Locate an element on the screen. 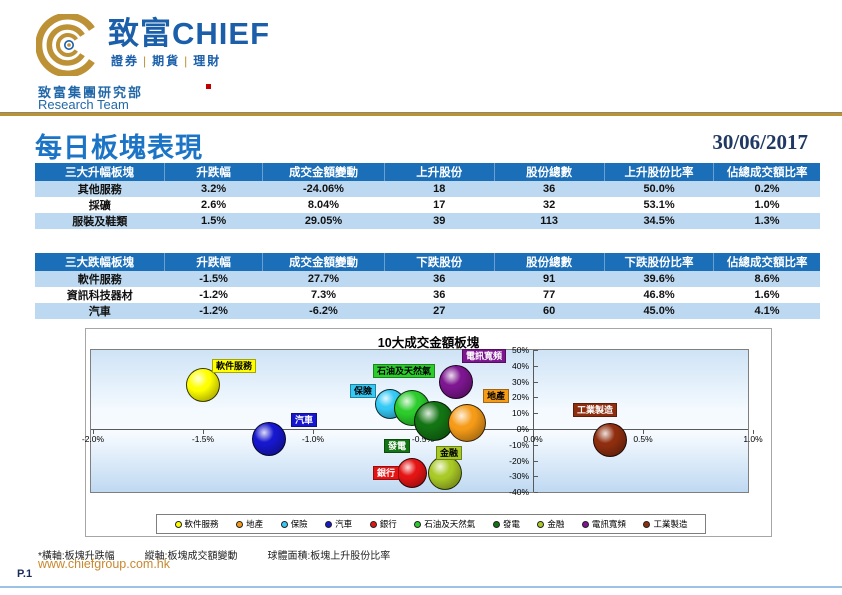 The width and height of the screenshot is (842, 595). chief-logo-icon is located at coordinates (65, 45).